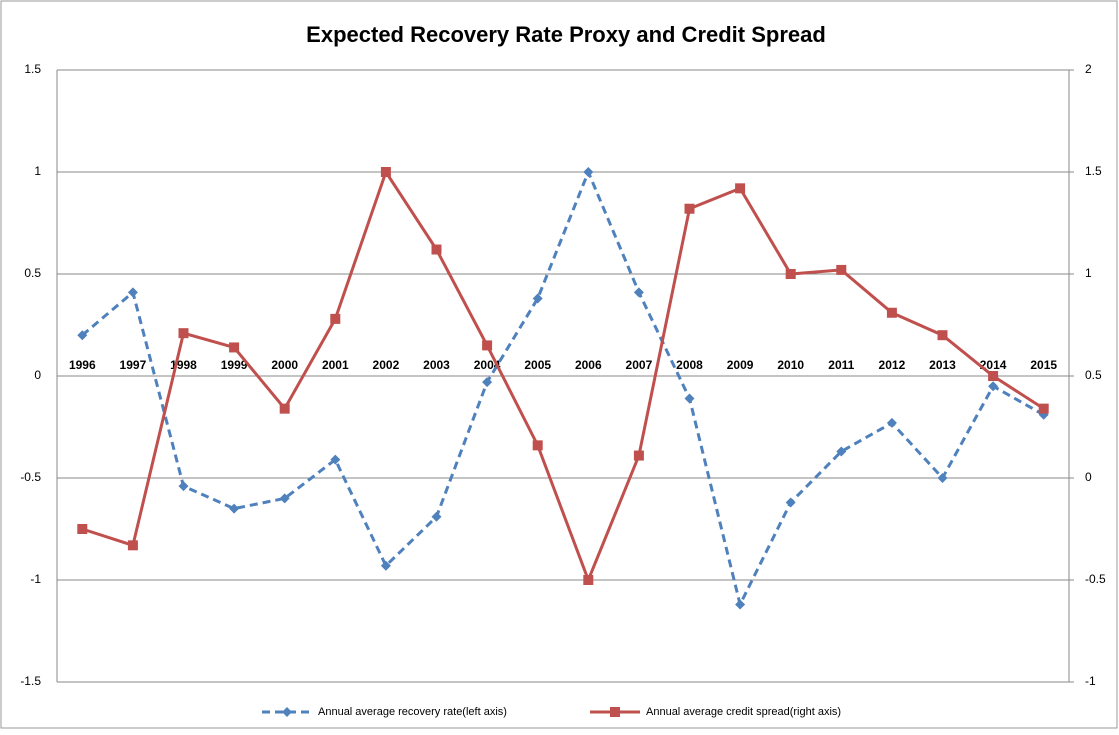  Describe the element at coordinates (1093, 171) in the screenshot. I see `y2-tick-label: 1.5` at that location.